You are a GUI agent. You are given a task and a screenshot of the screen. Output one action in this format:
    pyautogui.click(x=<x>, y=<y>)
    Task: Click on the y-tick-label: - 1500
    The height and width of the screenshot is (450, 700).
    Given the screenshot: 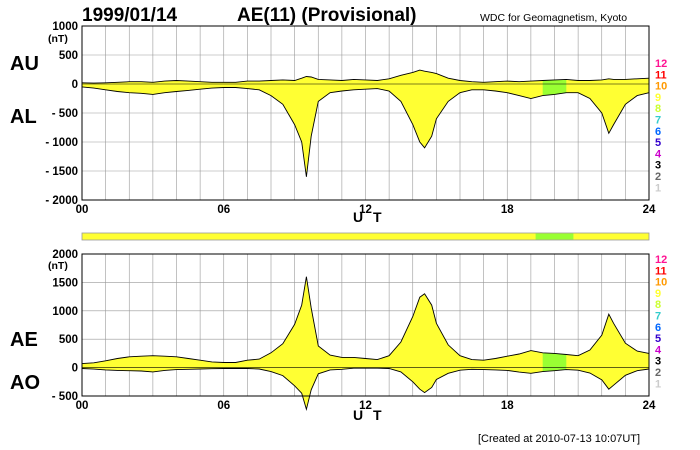 What is the action you would take?
    pyautogui.click(x=61, y=172)
    